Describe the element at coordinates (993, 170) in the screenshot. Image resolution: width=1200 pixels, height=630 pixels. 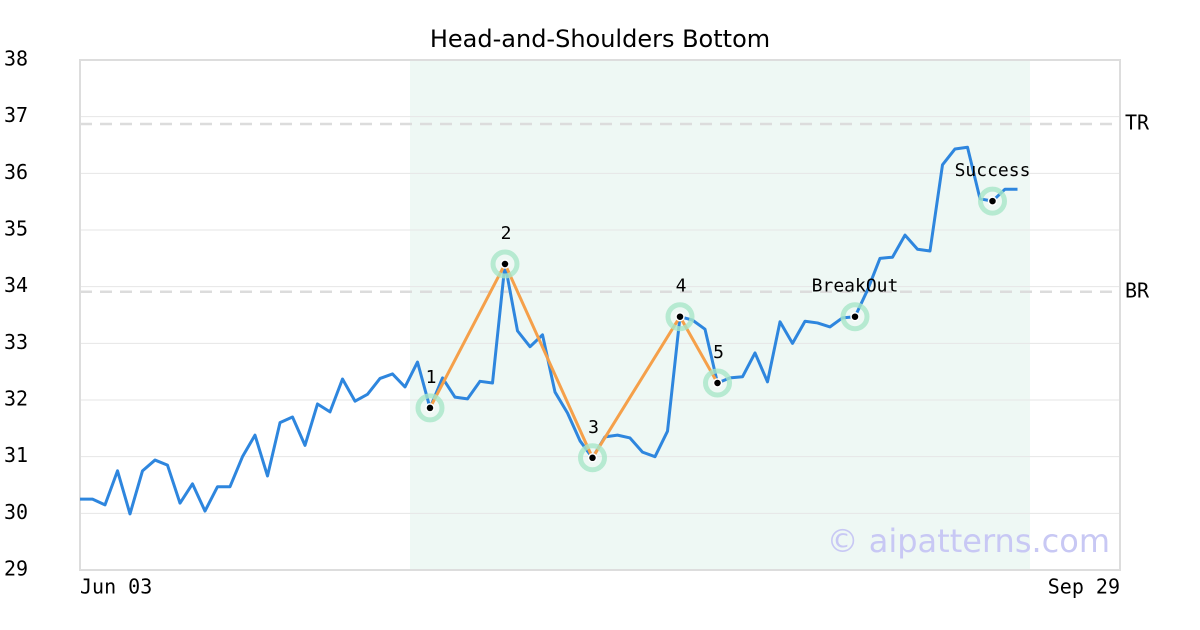
I see `point-label: Success` at that location.